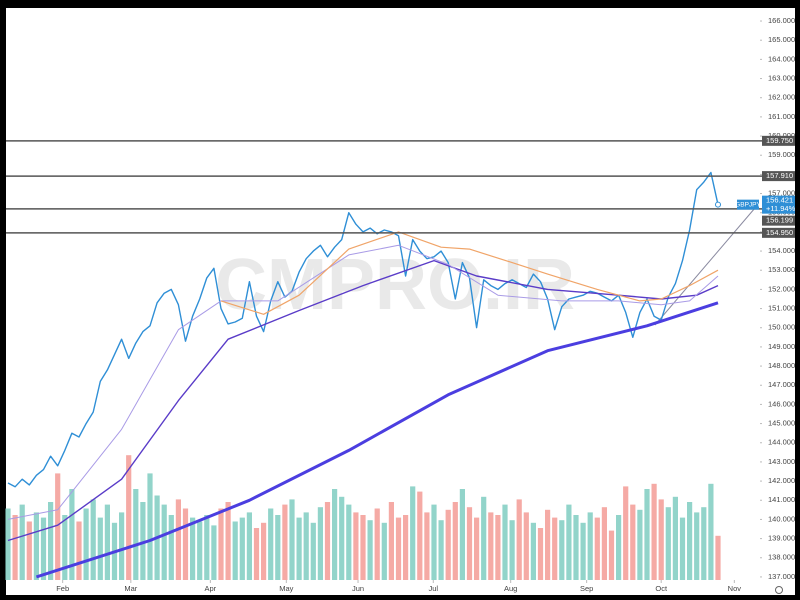  Describe the element at coordinates (510, 588) in the screenshot. I see `x-tick-label: Aug` at that location.